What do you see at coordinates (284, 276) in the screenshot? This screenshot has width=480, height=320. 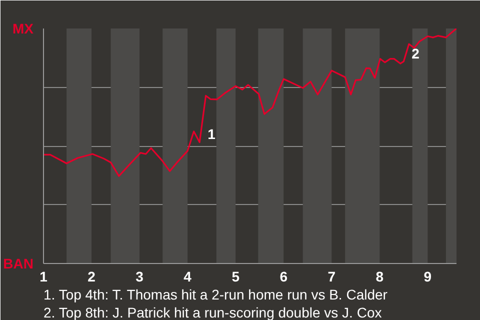 I see `x-tick-label: 6` at bounding box center [284, 276].